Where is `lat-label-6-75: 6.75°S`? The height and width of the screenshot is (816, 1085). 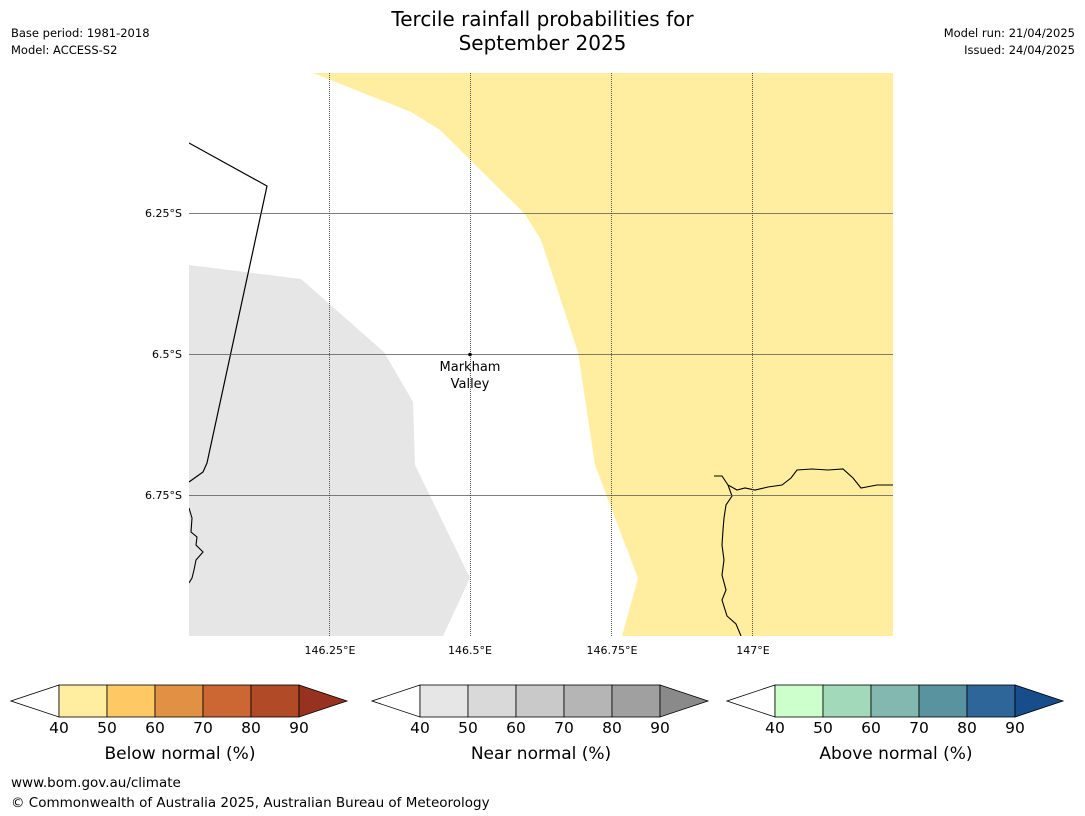 lat-label-6-75: 6.75°S is located at coordinates (163, 495).